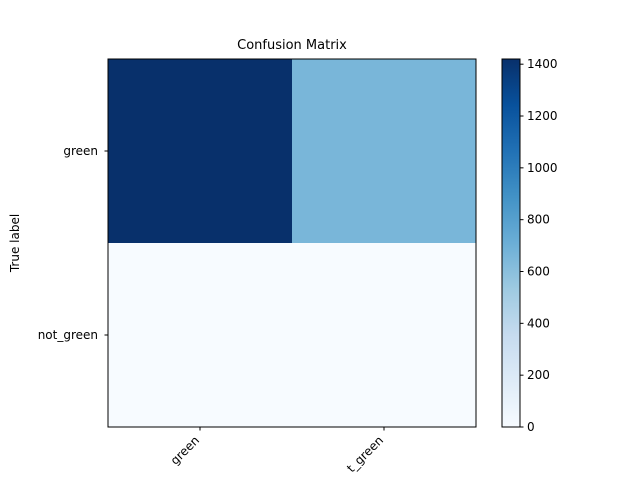 The width and height of the screenshot is (640, 484). I want to click on colorbar-tick-label: 0, so click(531, 427).